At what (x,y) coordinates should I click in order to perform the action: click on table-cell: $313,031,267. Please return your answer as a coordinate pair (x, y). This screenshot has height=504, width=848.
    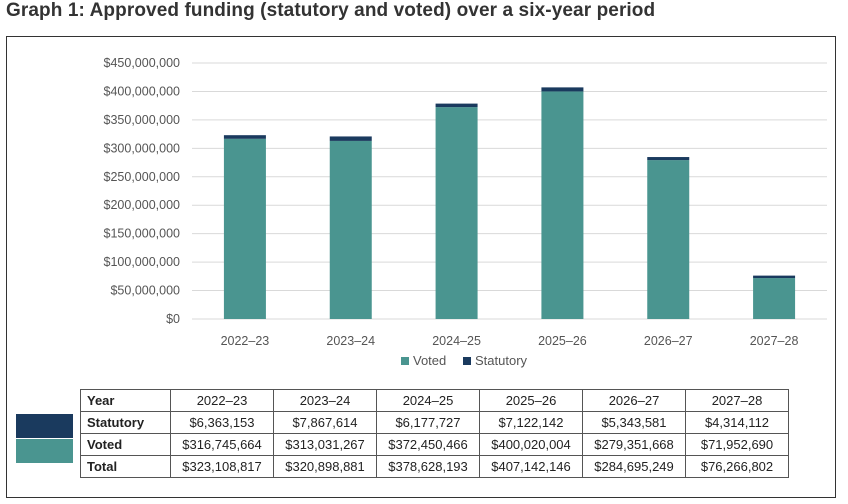
    Looking at the image, I should click on (325, 444).